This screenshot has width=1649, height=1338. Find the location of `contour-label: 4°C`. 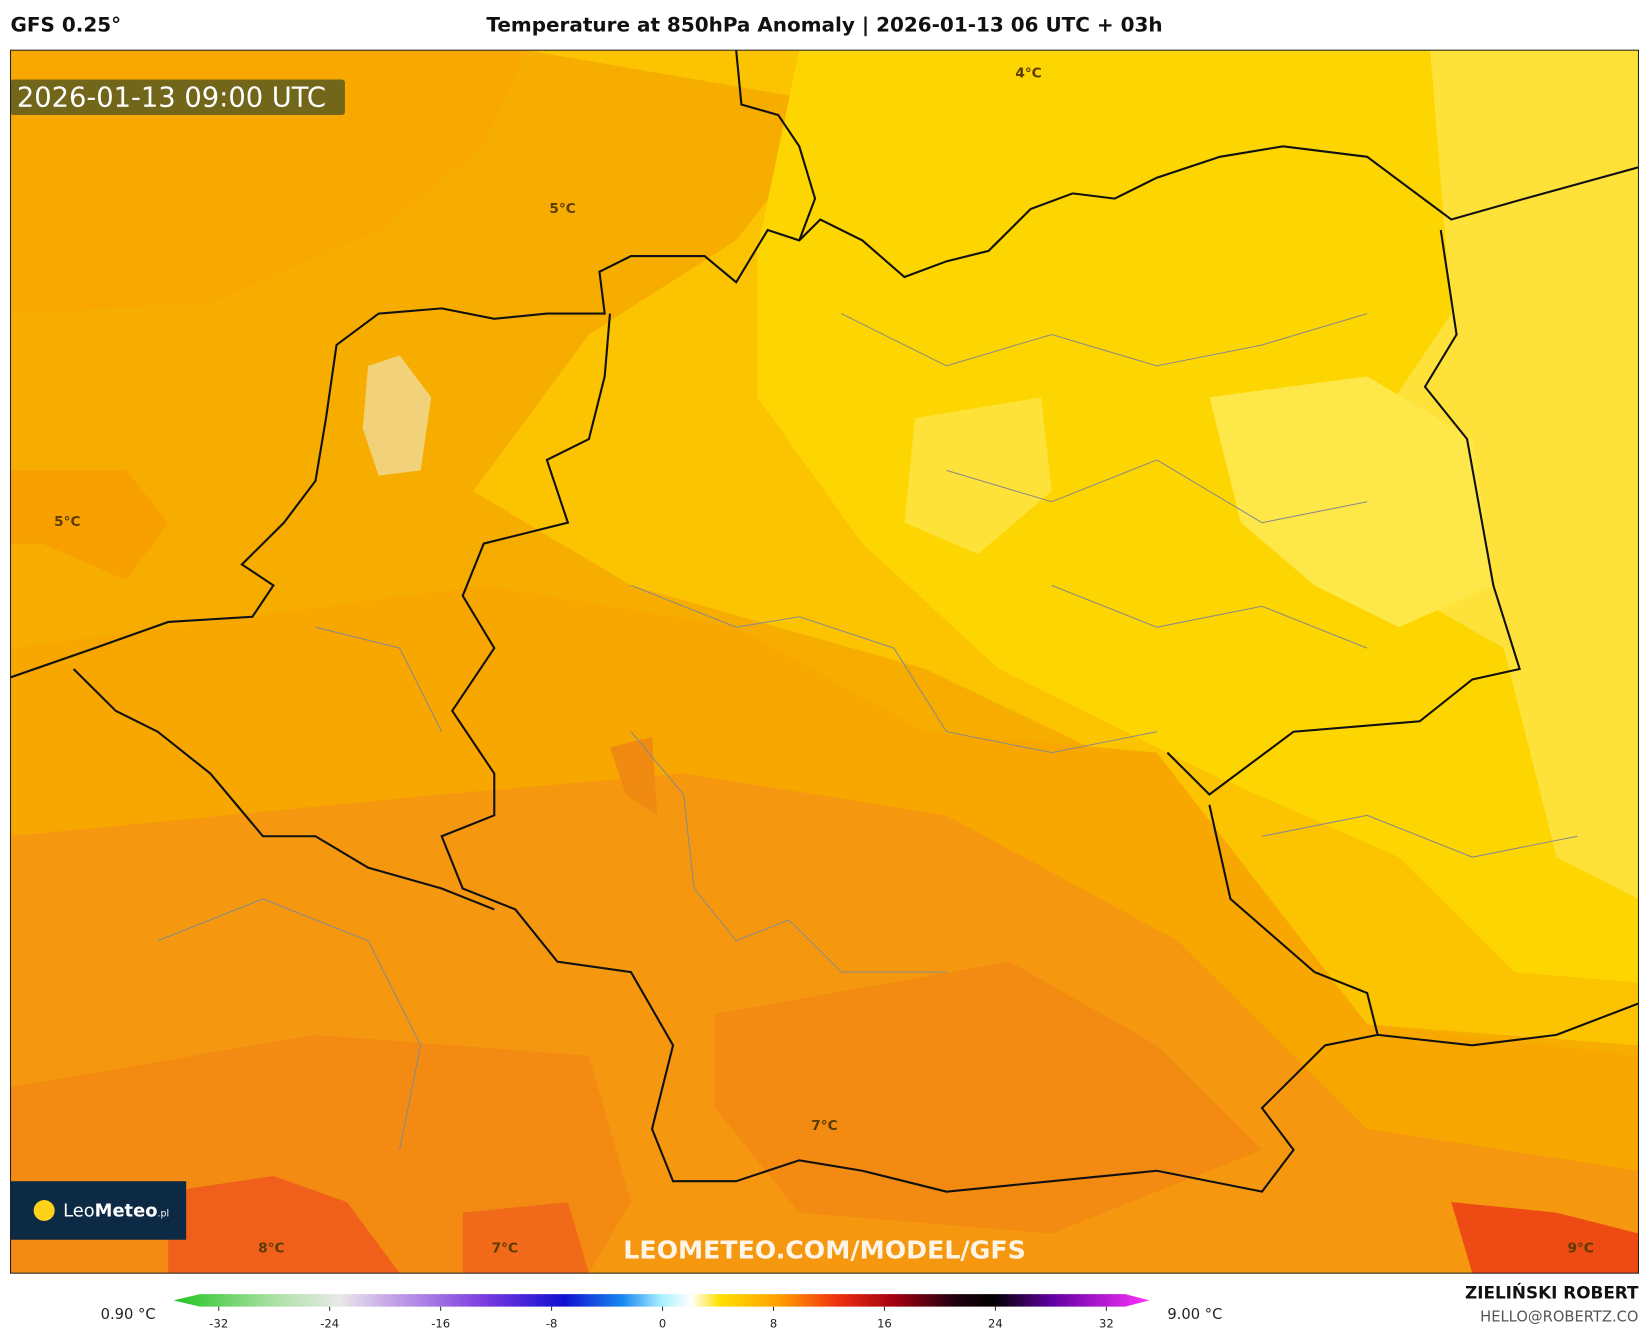

contour-label: 4°C is located at coordinates (1028, 73).